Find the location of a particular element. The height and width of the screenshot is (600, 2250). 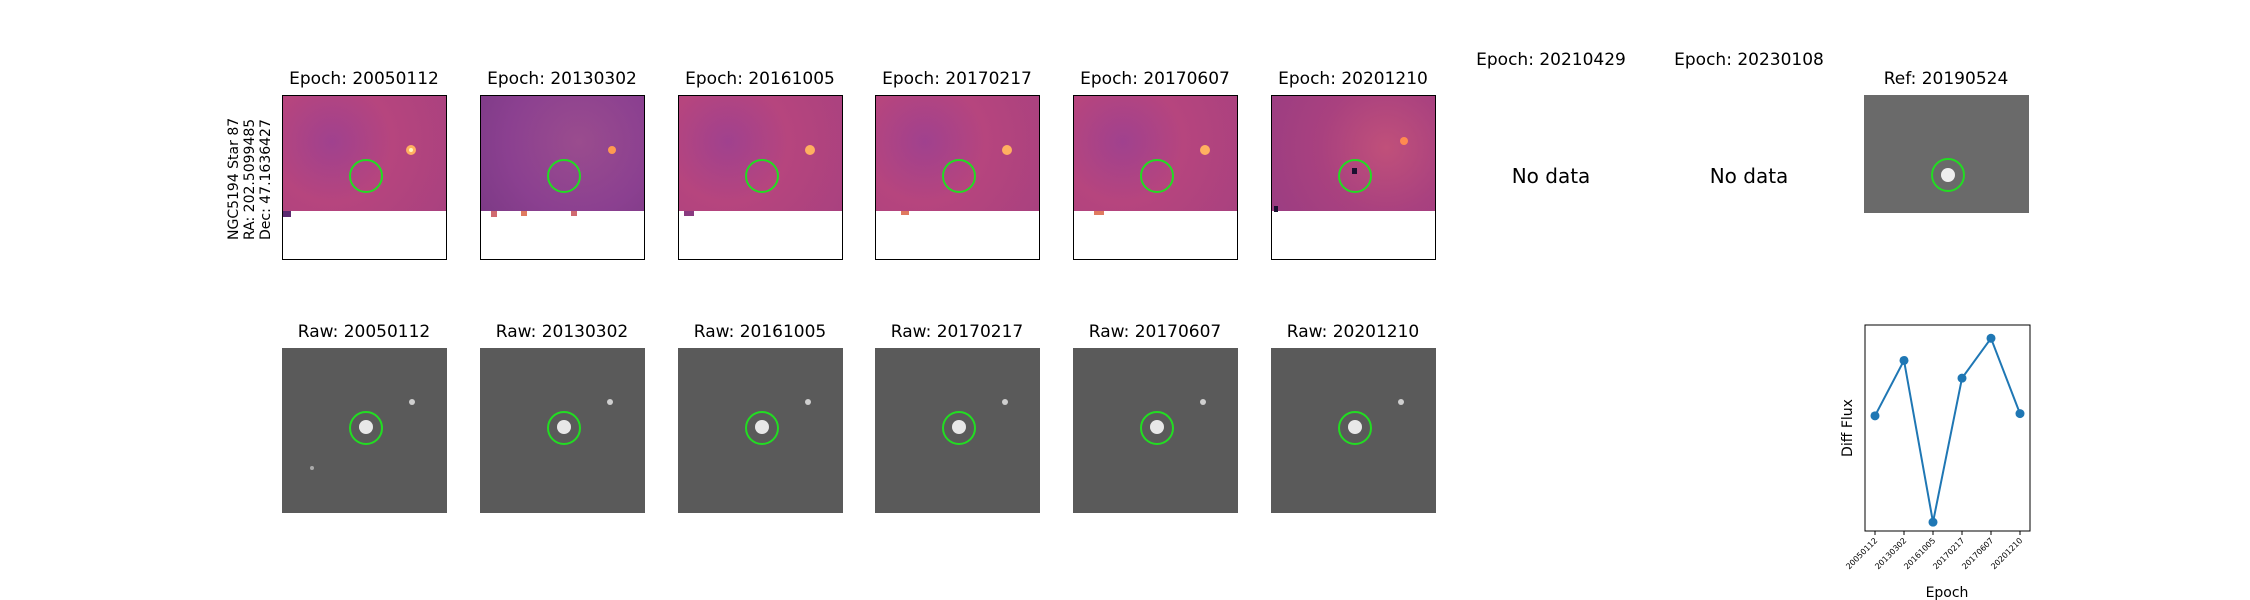

diff-title-7: Epoch: 20230108 is located at coordinates (1749, 60).